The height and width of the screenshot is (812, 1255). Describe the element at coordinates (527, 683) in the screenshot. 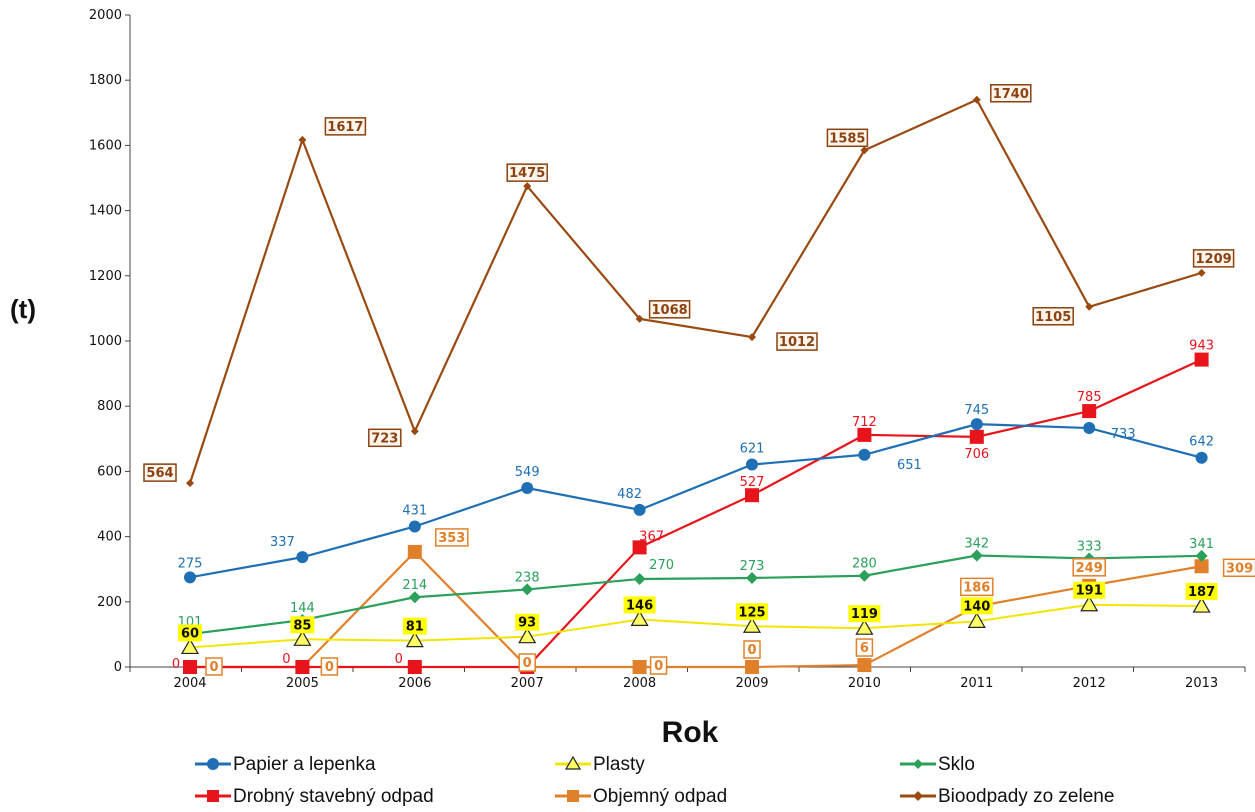

I see `x-tick-label: 2007` at that location.